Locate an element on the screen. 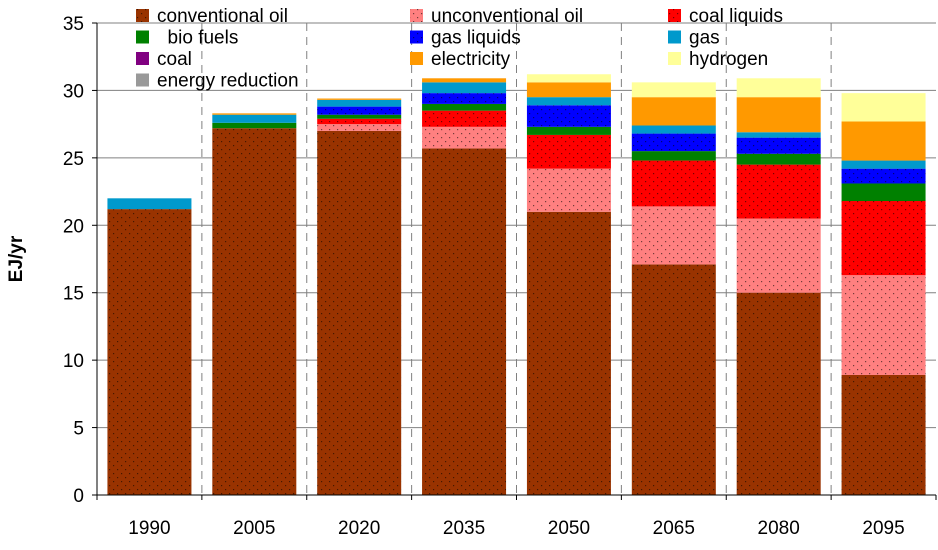 The image size is (938, 550). x-tick-label: 1990 is located at coordinates (149, 528).